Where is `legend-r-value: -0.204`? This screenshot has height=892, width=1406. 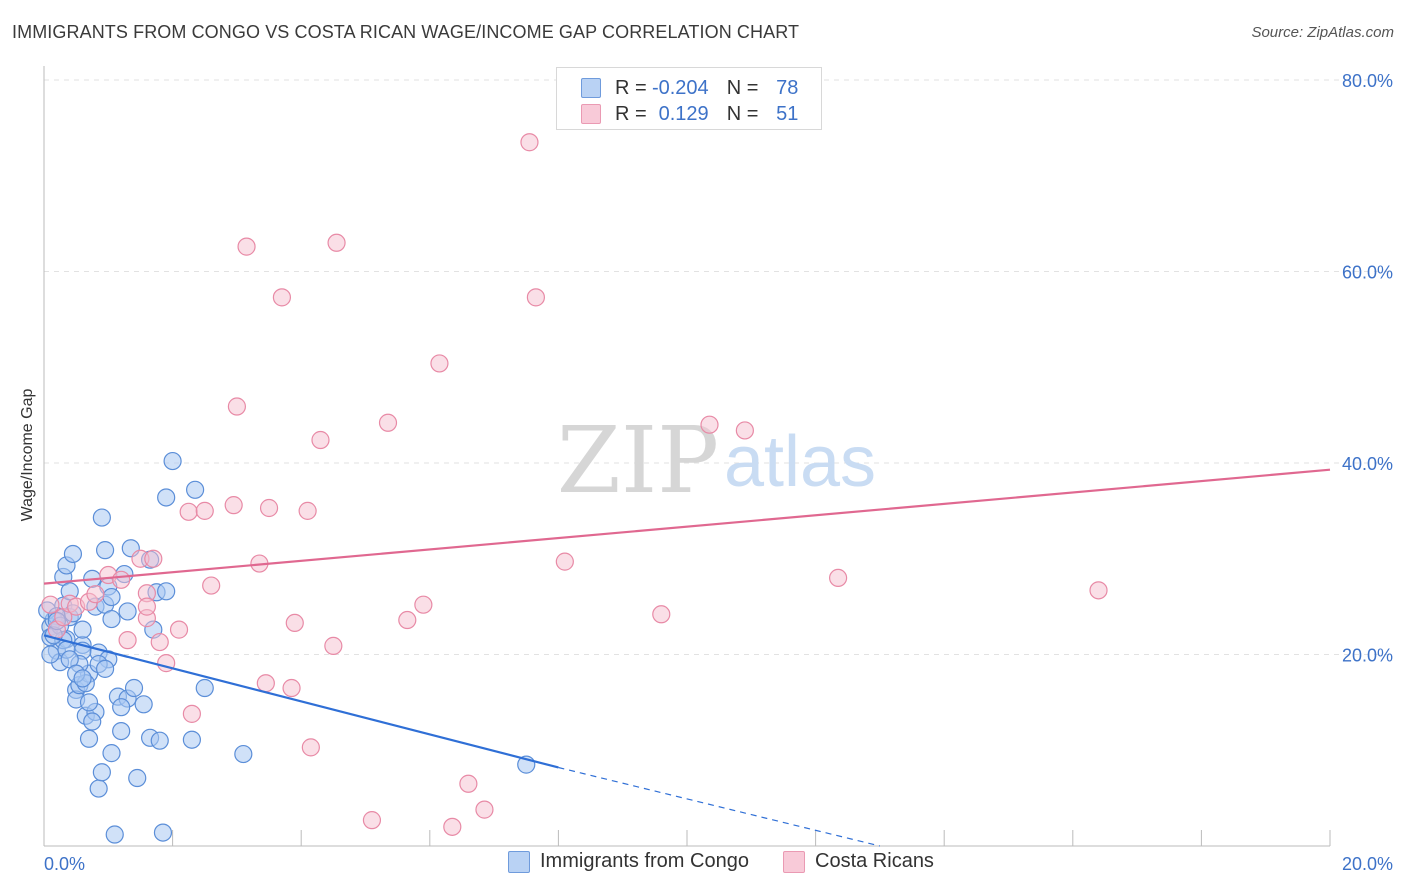
legend-r-value: -0.204 is located at coordinates (680, 87).